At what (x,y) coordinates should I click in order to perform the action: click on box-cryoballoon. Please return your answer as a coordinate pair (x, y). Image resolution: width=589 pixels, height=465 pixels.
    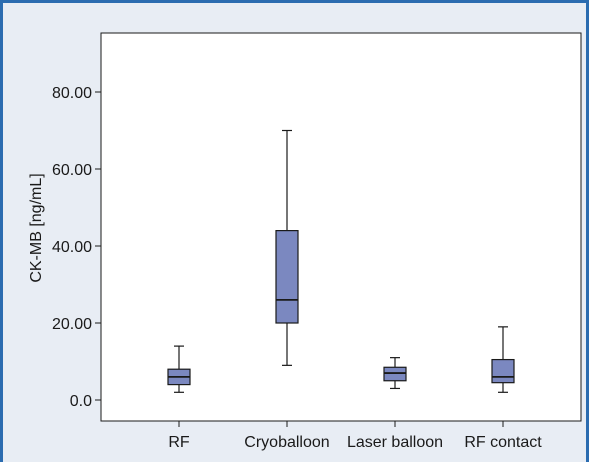
    Looking at the image, I should click on (287, 247).